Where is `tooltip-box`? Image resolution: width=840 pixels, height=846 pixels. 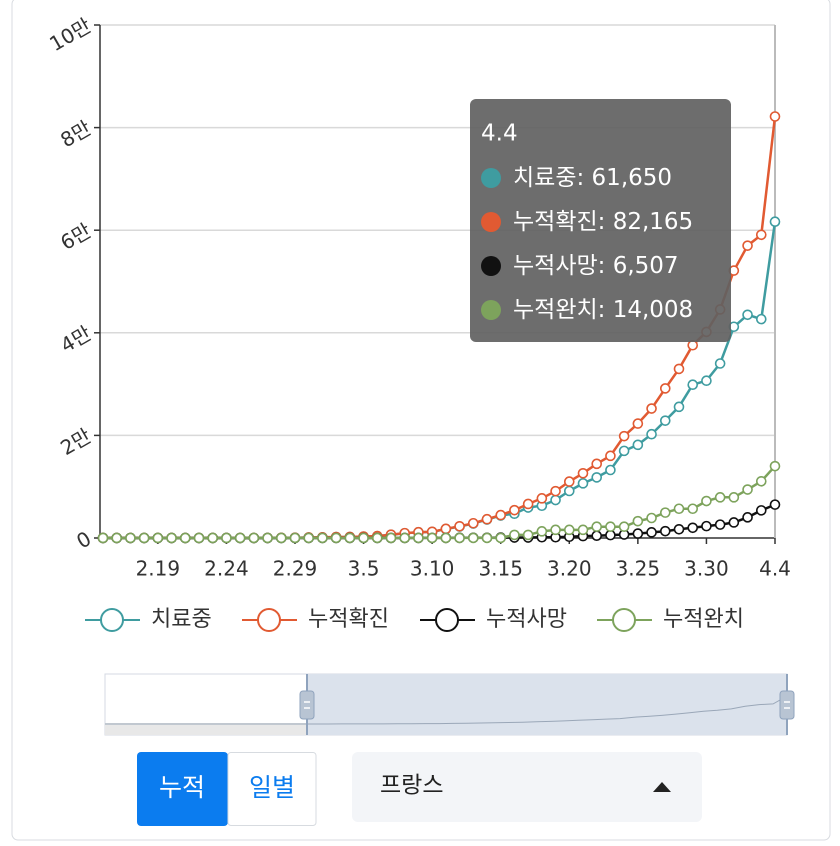 tooltip-box is located at coordinates (600, 220).